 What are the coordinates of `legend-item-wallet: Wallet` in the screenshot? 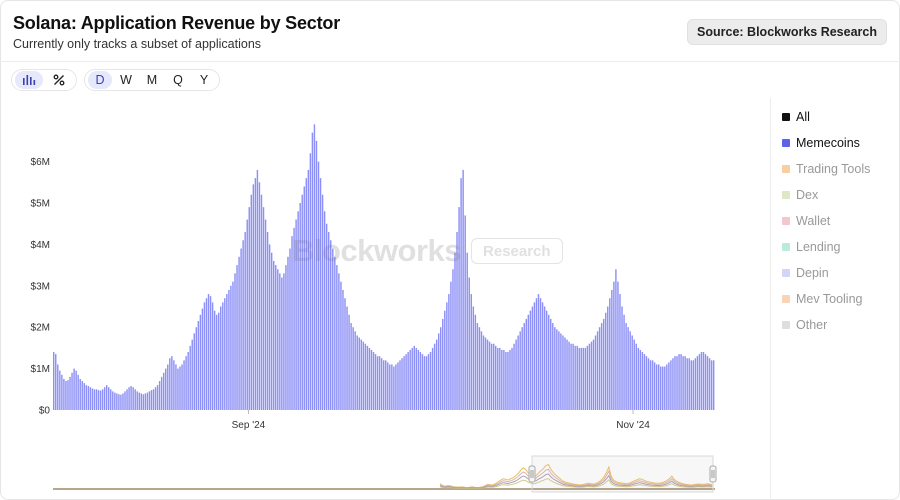 It's located at (826, 221).